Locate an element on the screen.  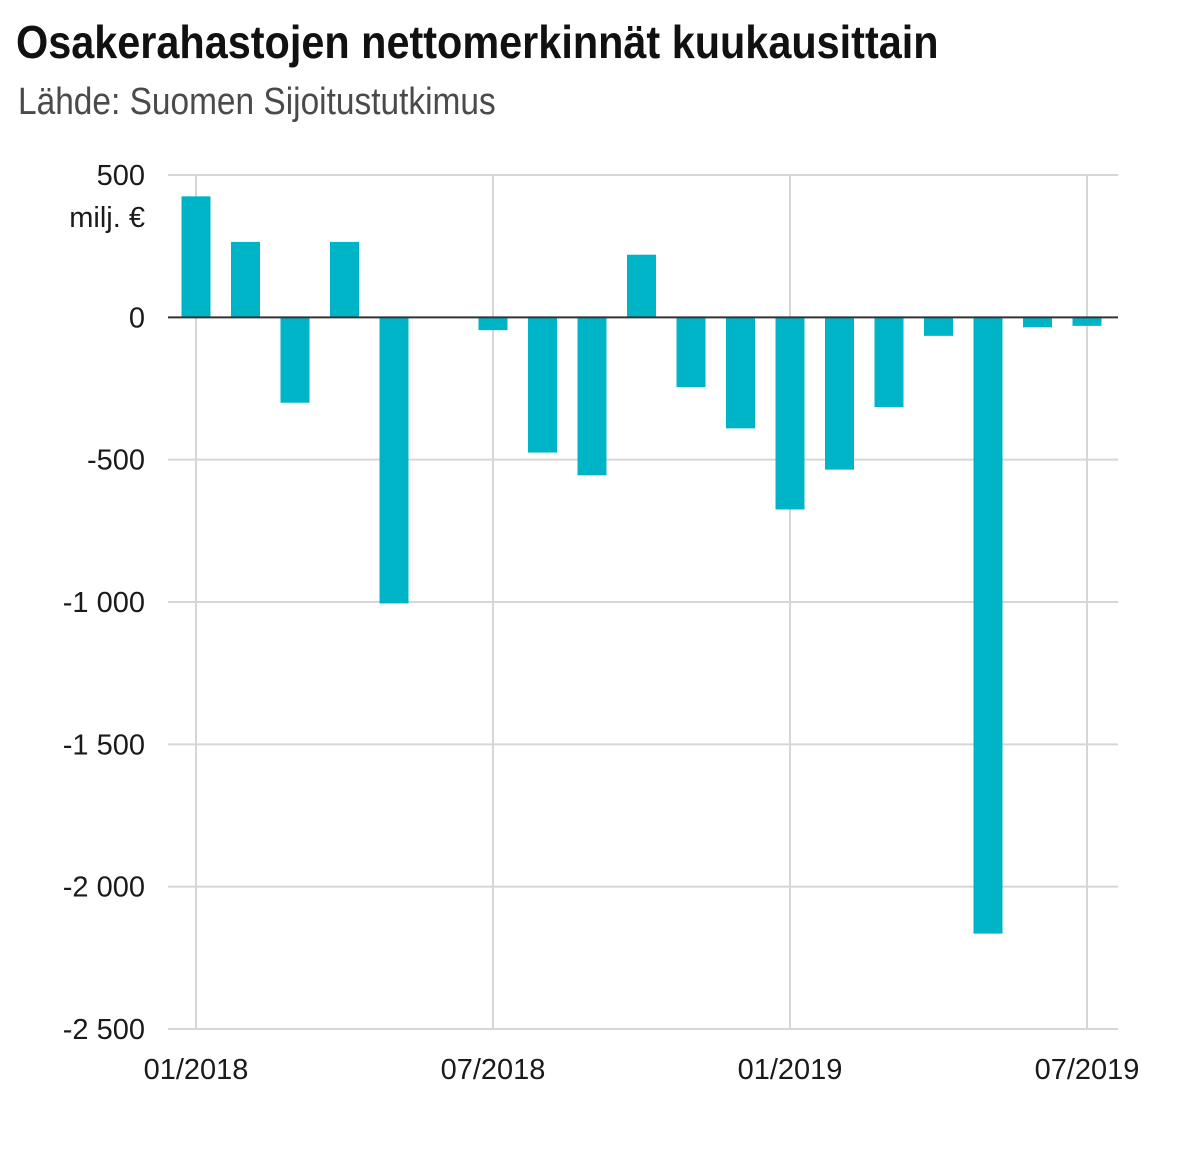
y-tick-label: -2 000 is located at coordinates (104, 888).